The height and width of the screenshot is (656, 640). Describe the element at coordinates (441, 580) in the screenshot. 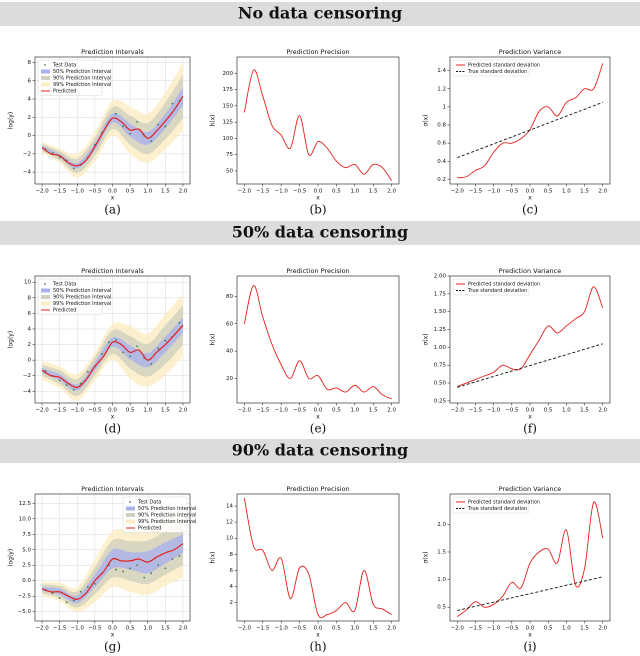

I see `y-tick-label: 1.0` at that location.